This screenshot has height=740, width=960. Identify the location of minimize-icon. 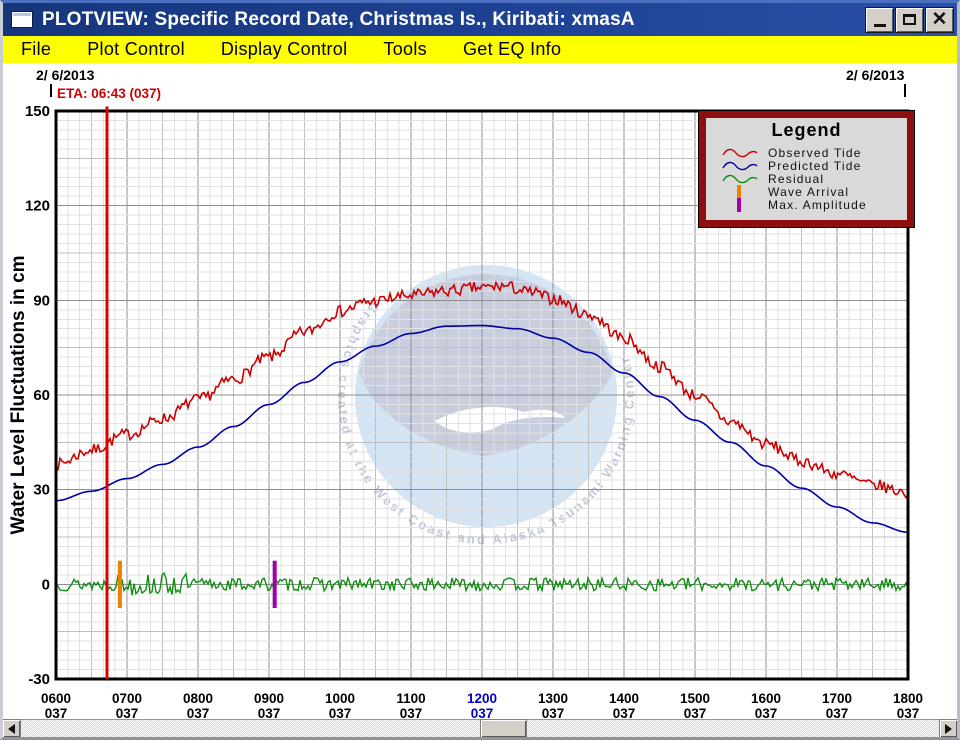
(879, 25).